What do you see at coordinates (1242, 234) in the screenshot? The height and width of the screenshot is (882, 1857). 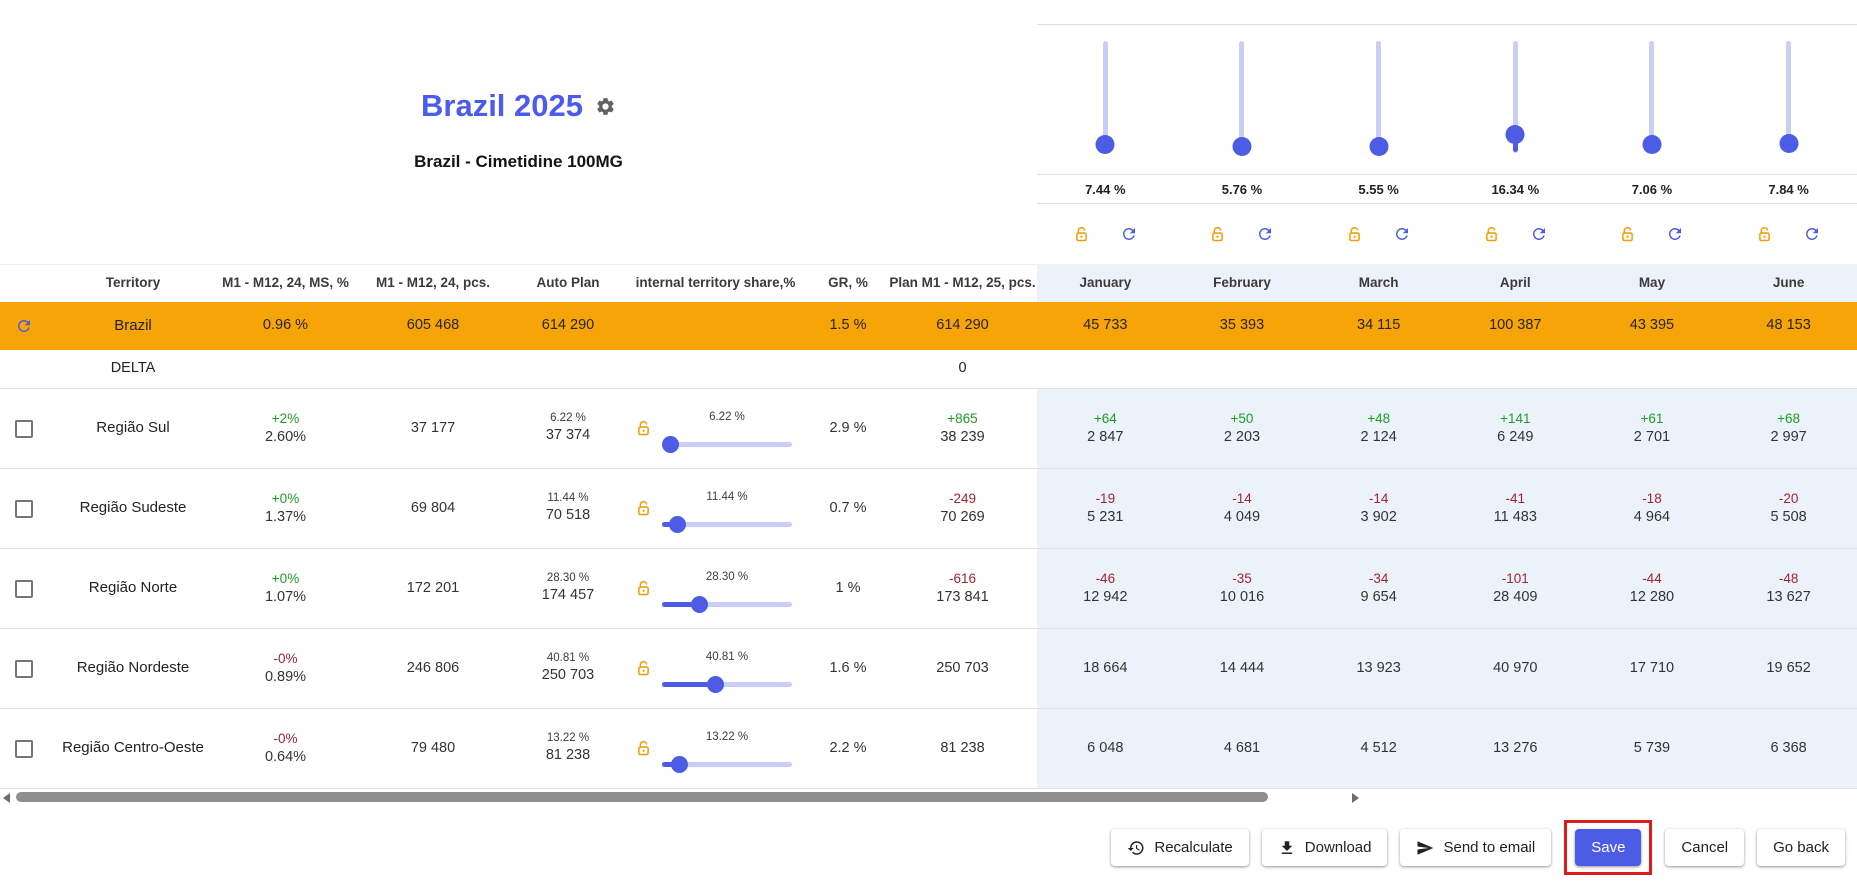 I see `slider-icons` at bounding box center [1242, 234].